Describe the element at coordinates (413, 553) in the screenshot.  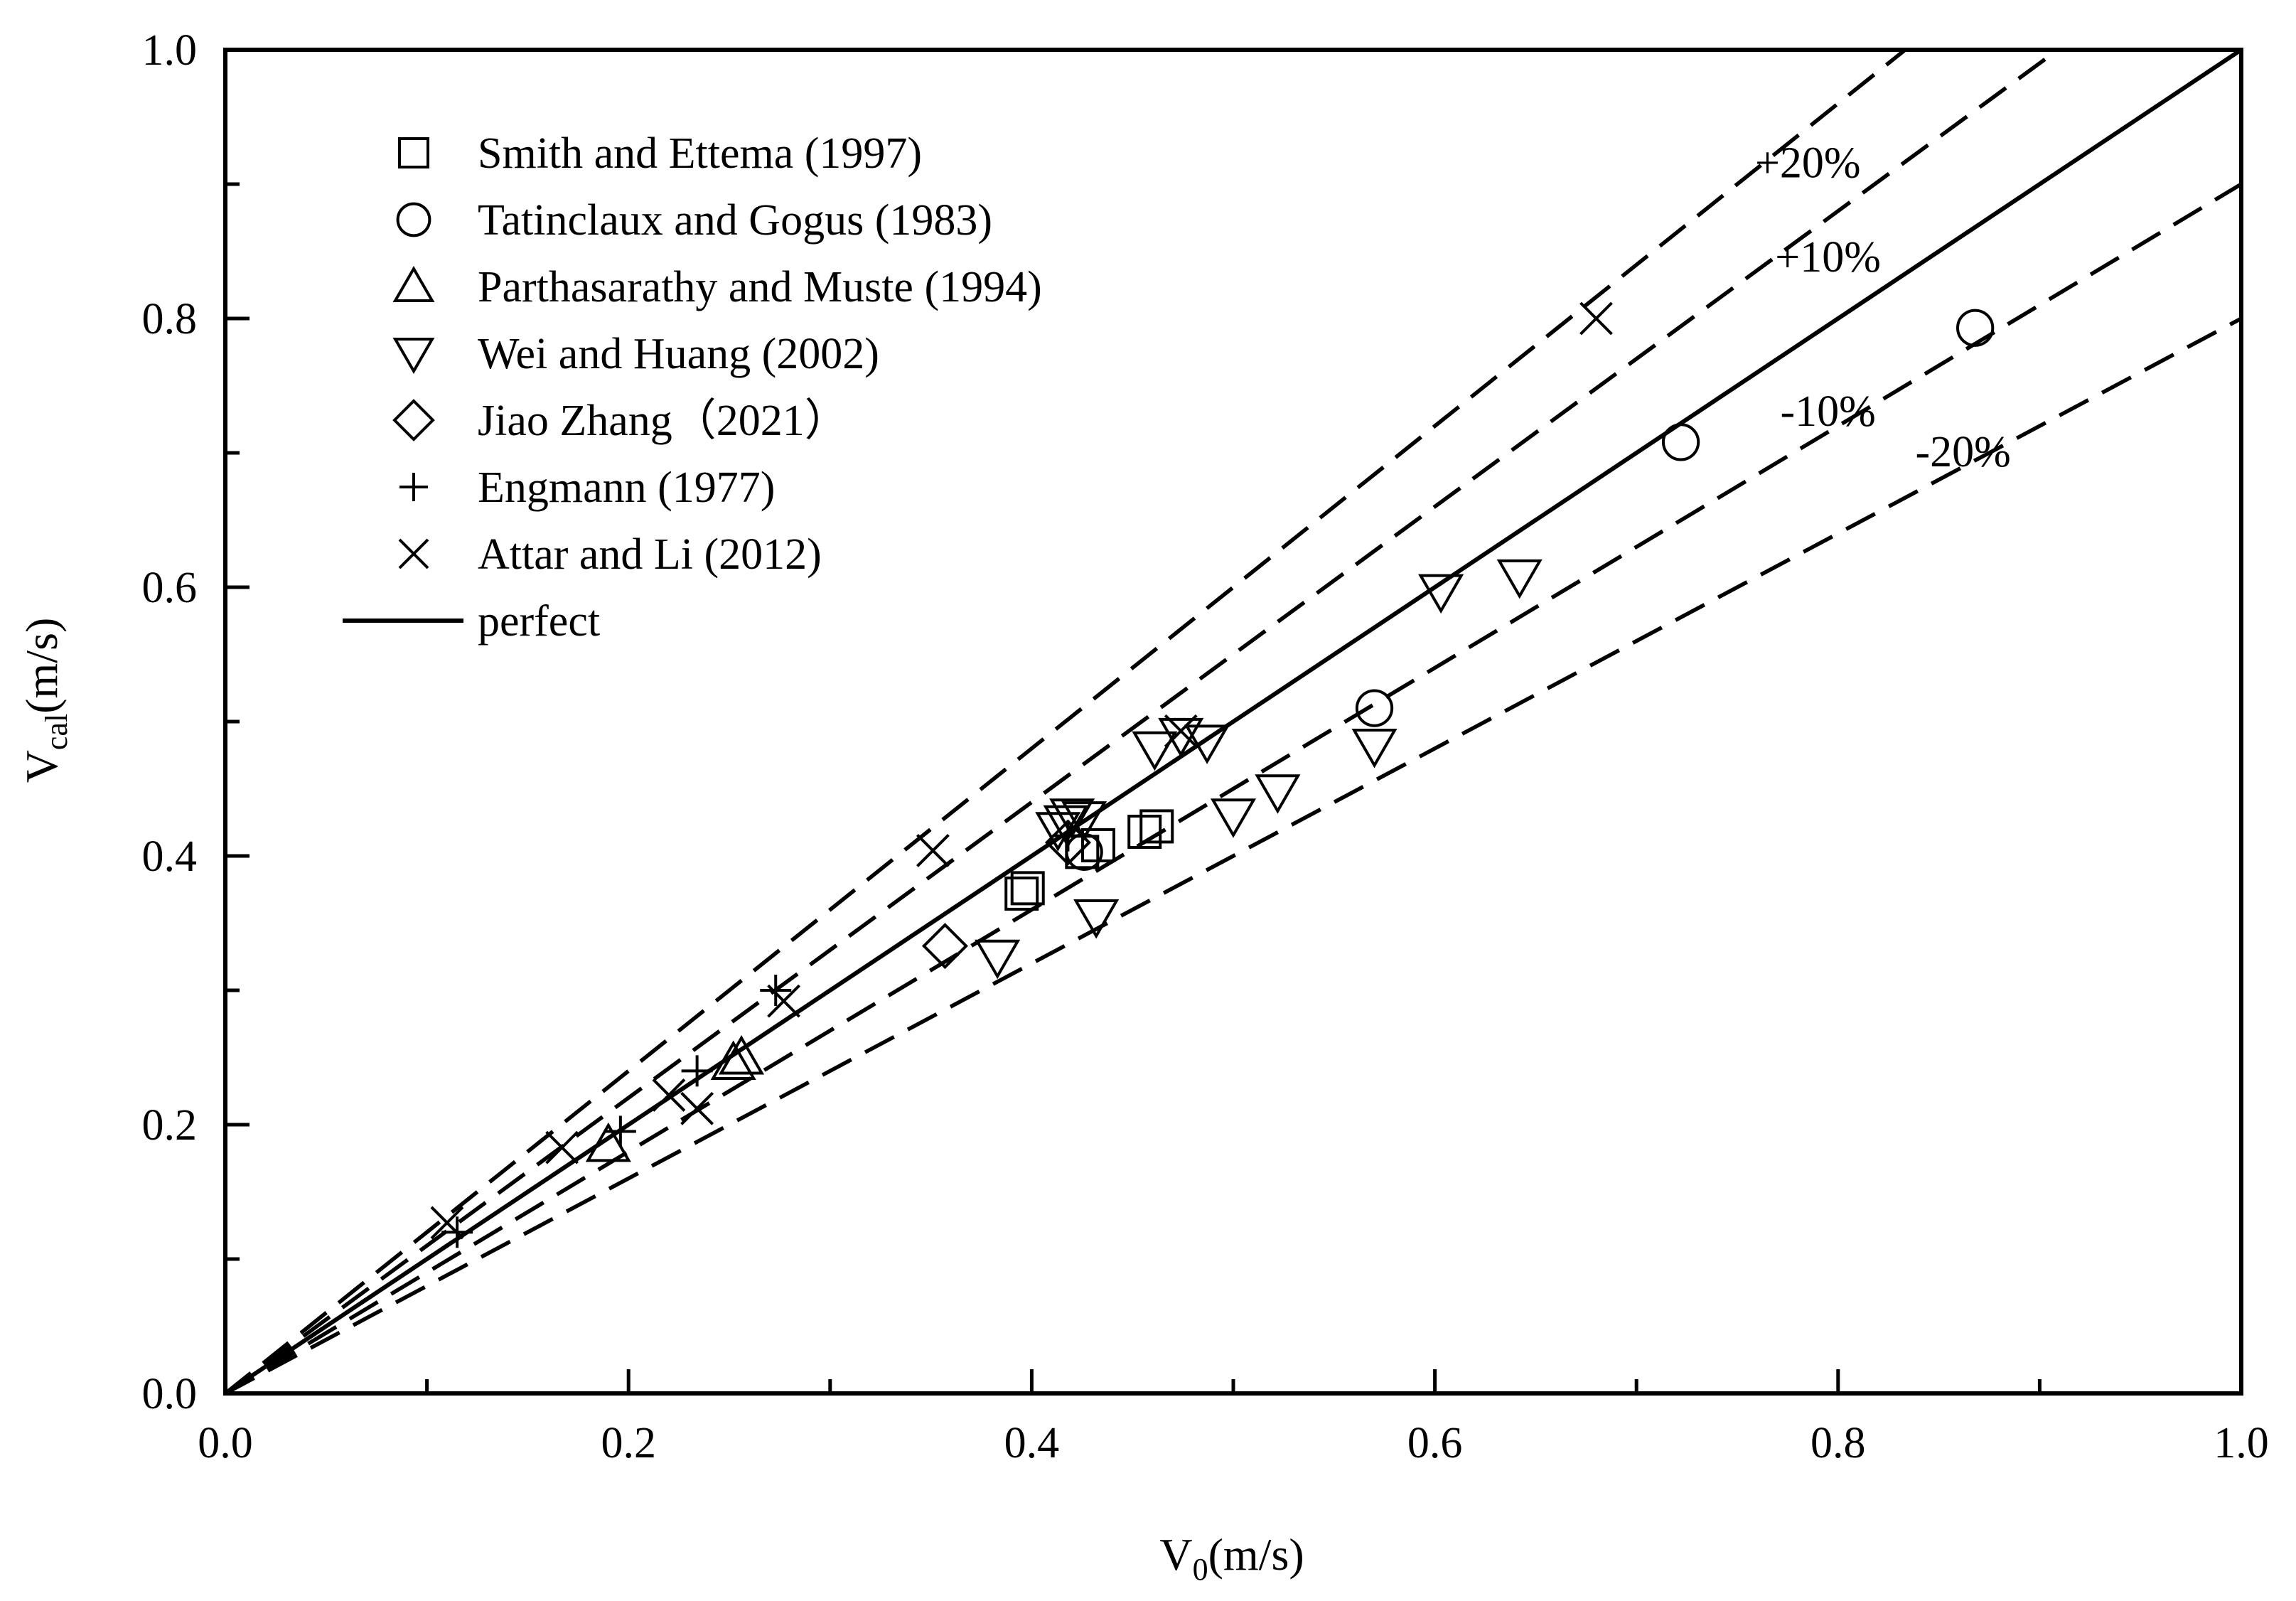
I see `legend-marker-x` at that location.